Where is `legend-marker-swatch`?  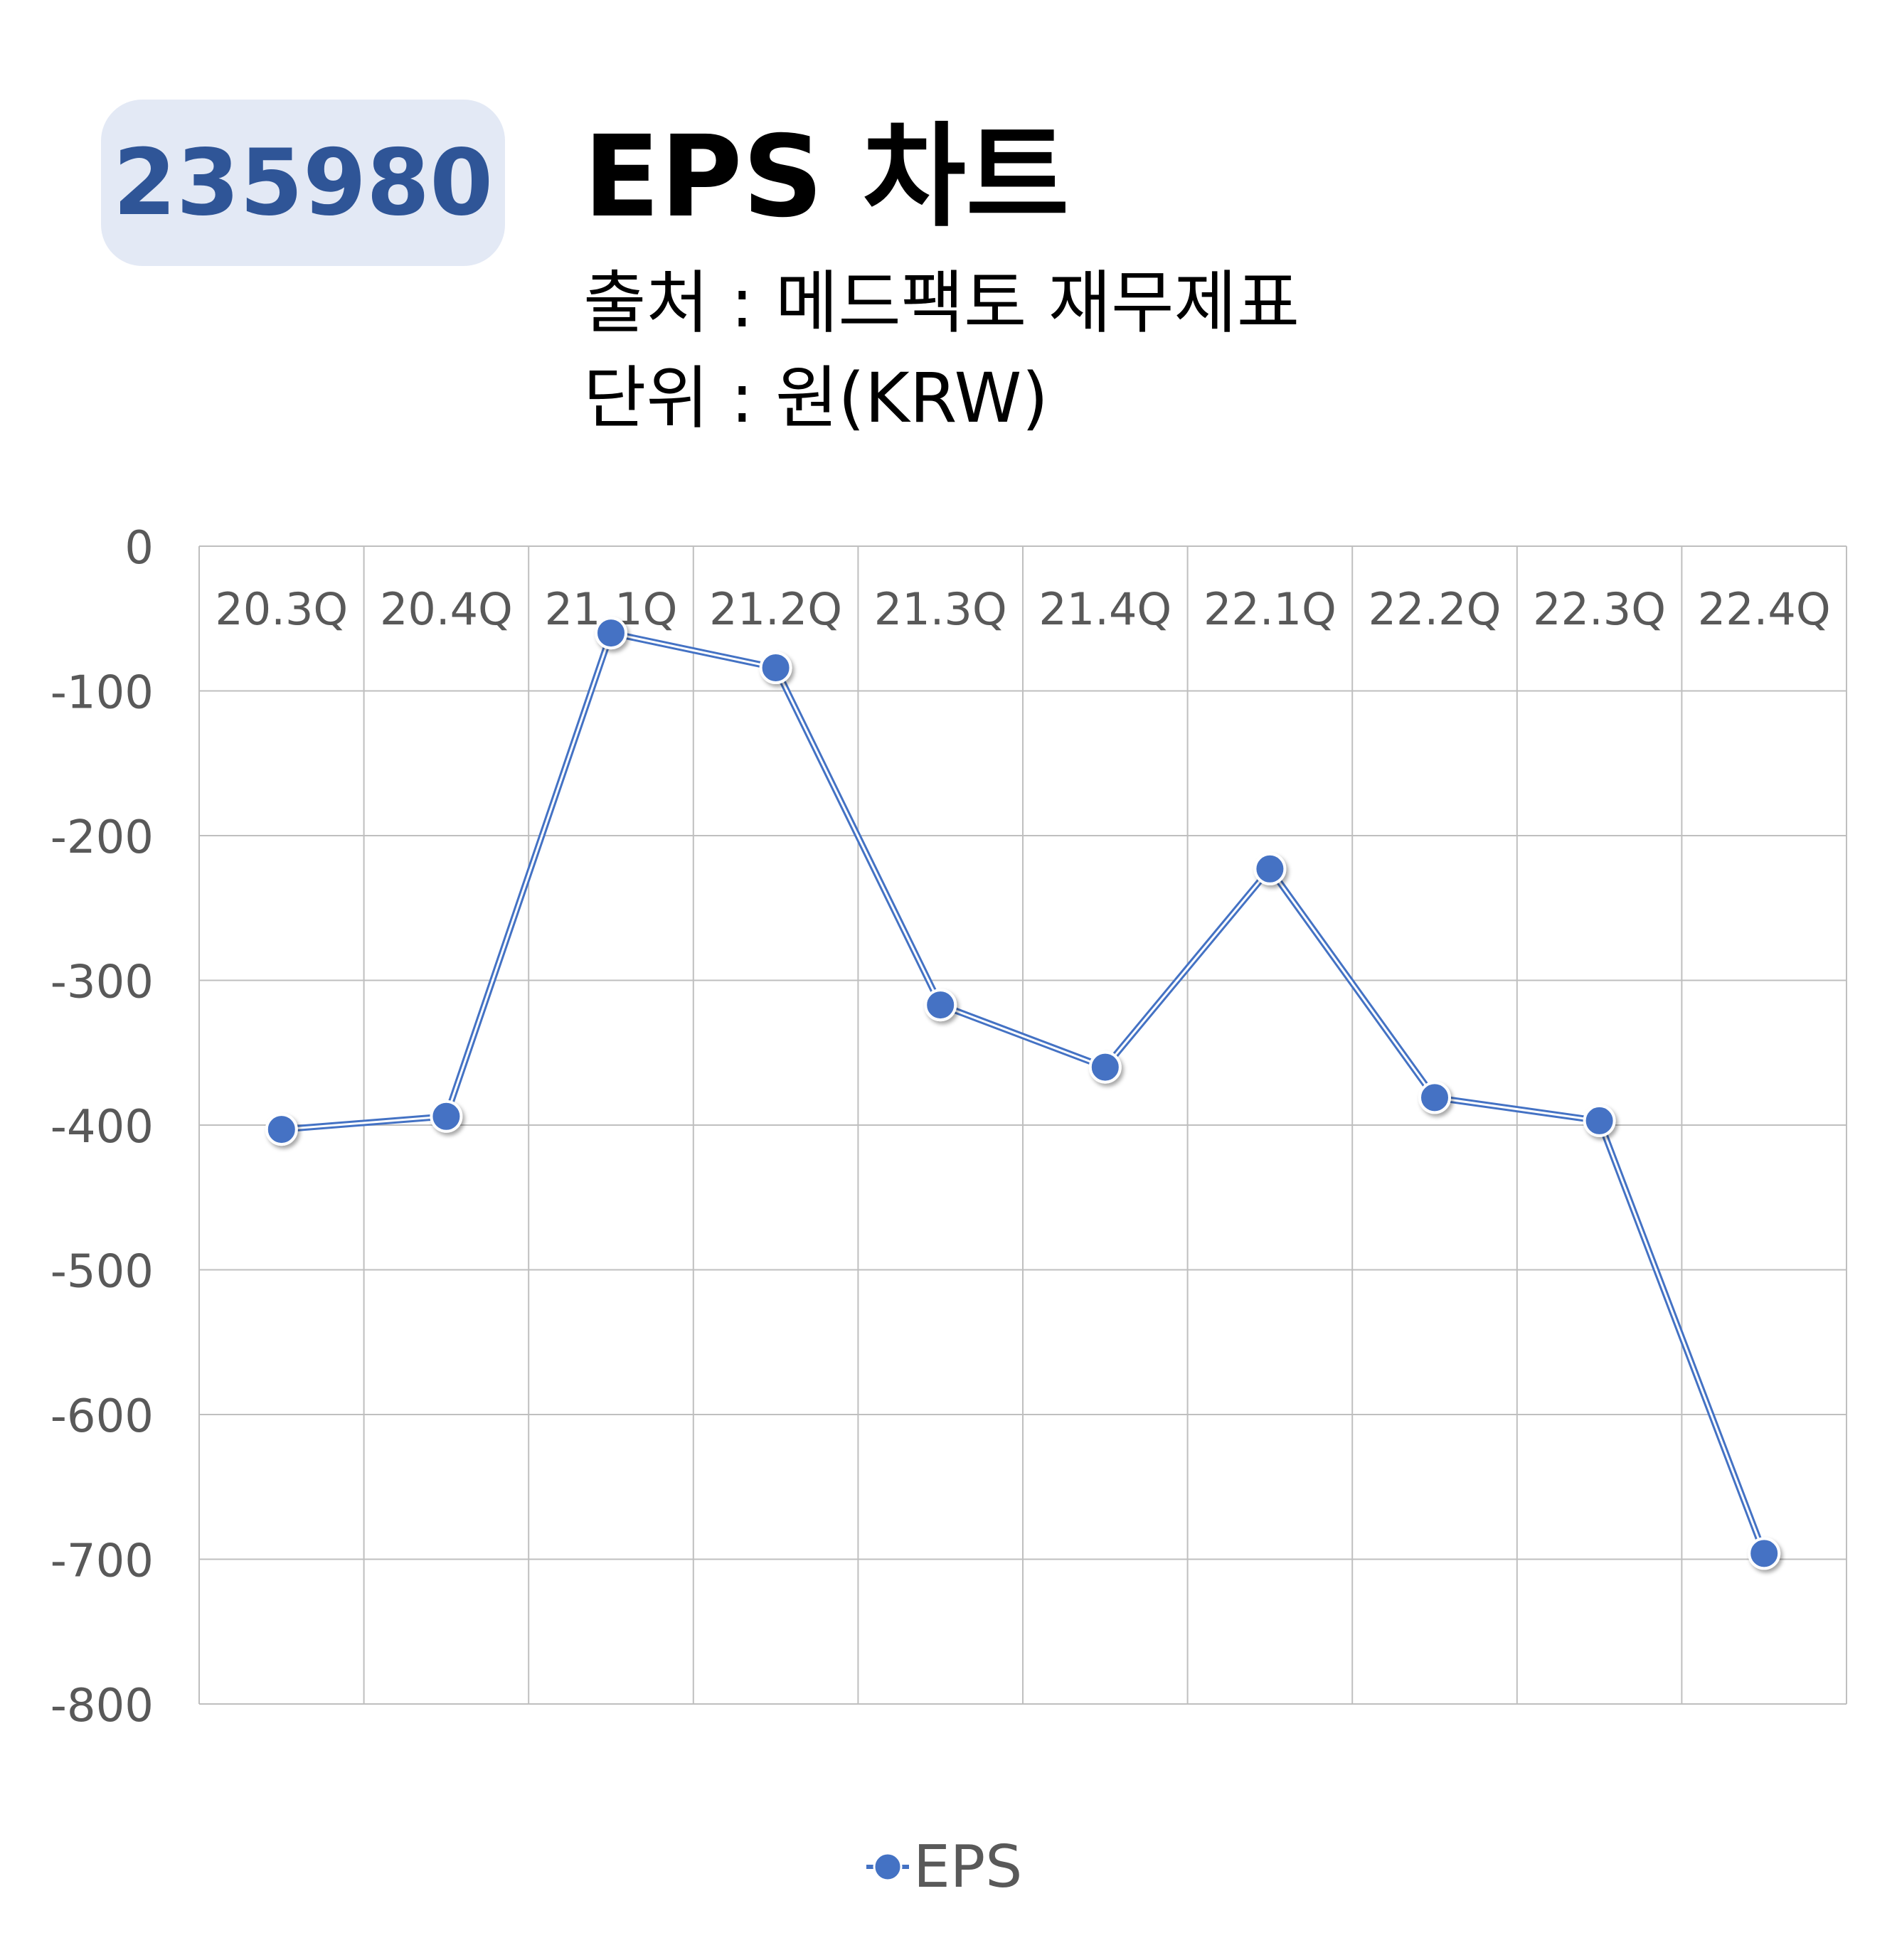 legend-marker-swatch is located at coordinates (888, 1867).